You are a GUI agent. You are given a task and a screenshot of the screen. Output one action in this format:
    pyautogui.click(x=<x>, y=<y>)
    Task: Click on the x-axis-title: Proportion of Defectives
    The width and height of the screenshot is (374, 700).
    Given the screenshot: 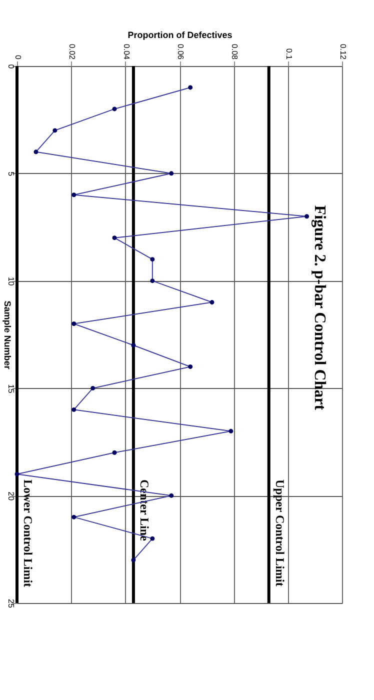 What is the action you would take?
    pyautogui.click(x=180, y=35)
    